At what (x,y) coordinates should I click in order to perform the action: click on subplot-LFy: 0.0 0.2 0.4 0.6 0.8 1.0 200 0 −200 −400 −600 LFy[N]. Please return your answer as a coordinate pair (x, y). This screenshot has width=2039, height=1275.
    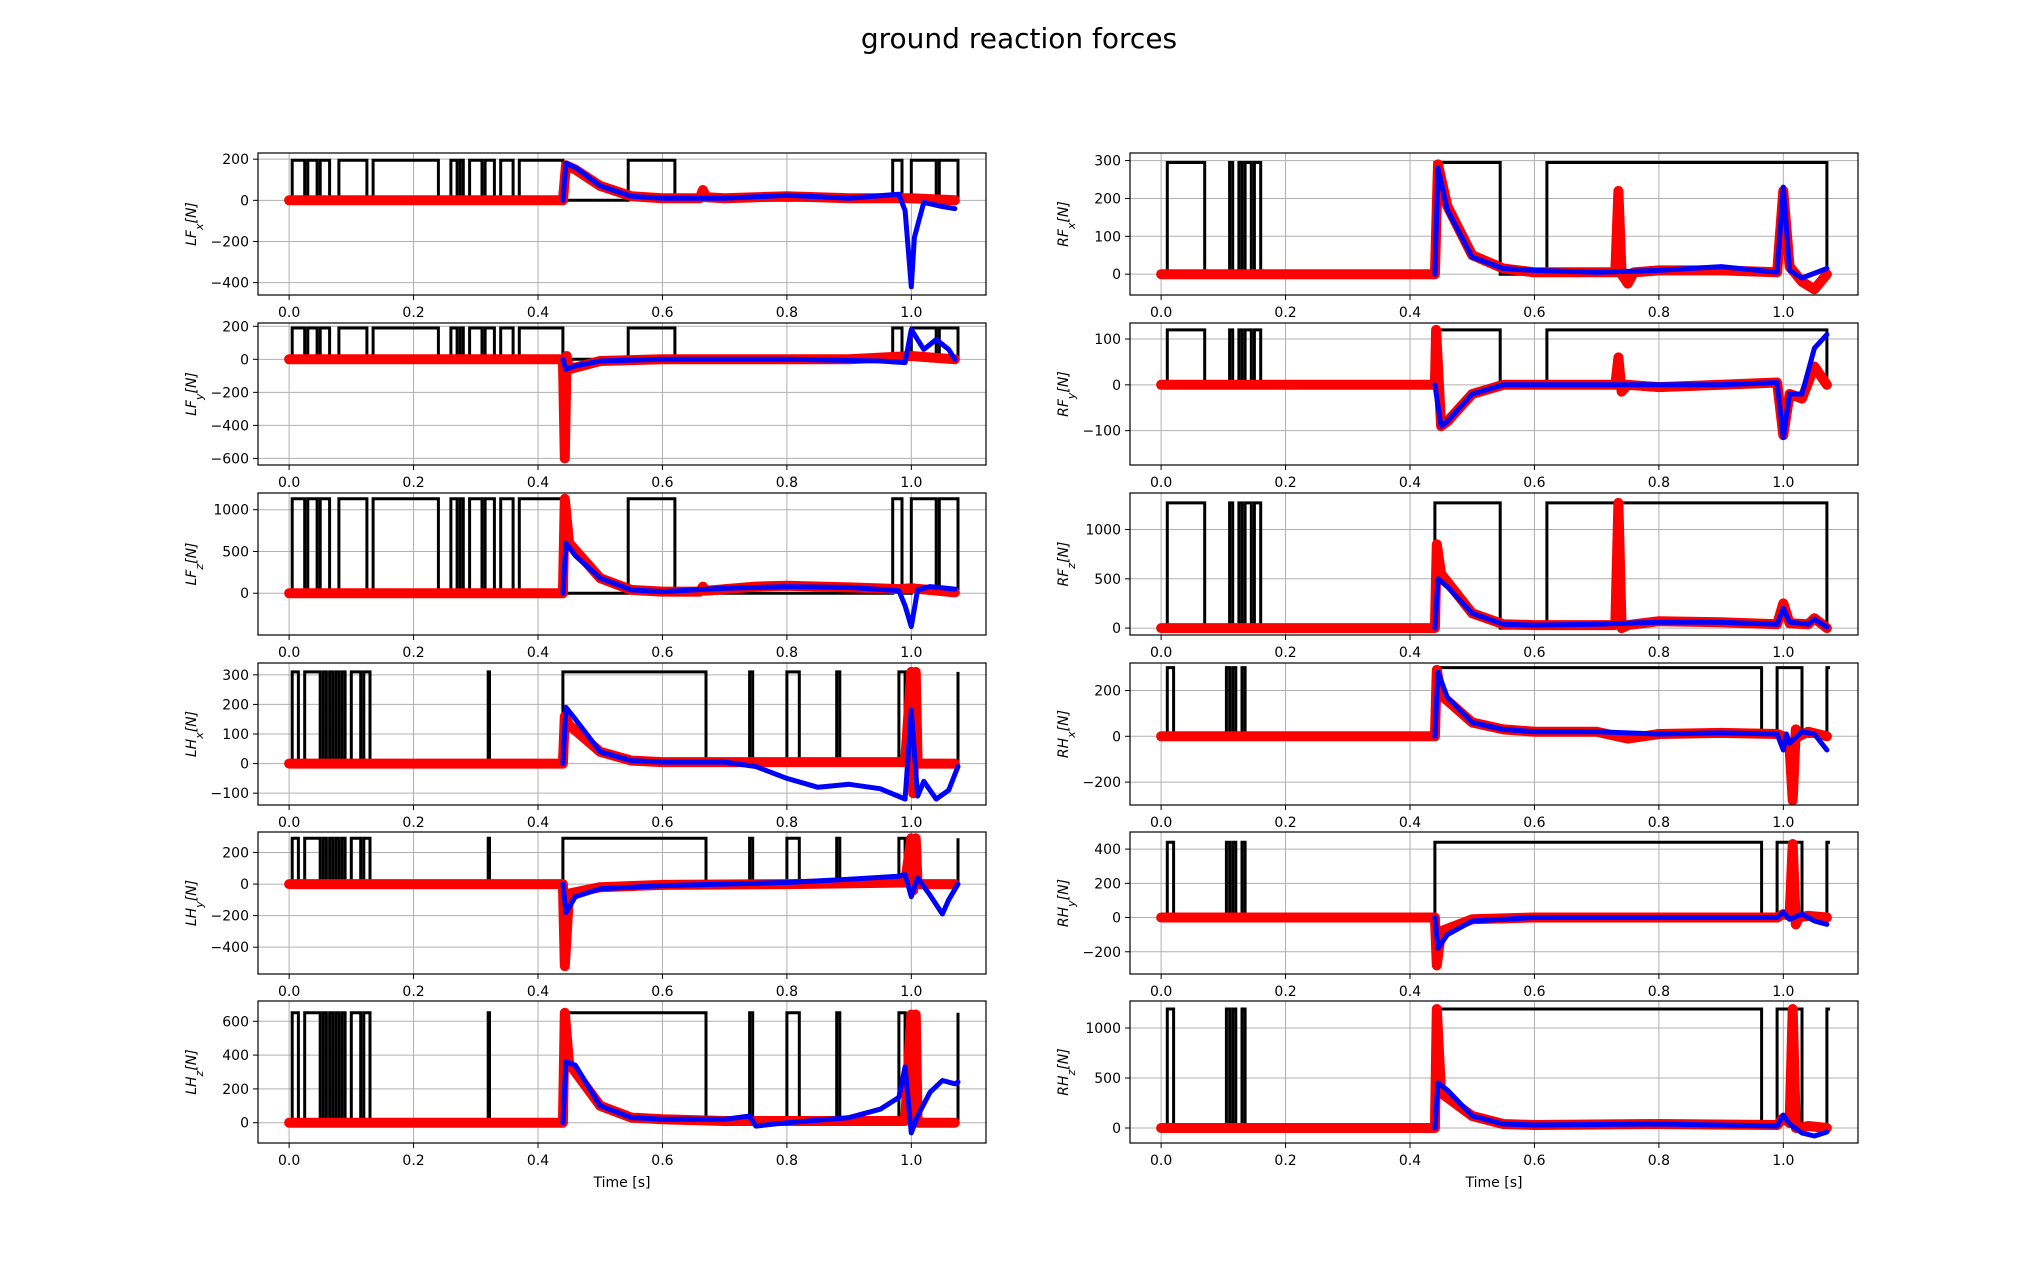
    Looking at the image, I should click on (585, 405).